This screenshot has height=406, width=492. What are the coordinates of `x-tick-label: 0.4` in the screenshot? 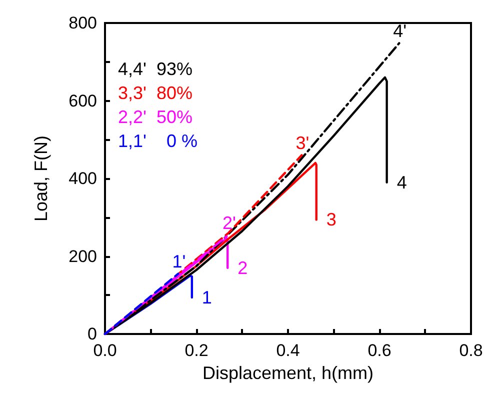 It's located at (288, 350).